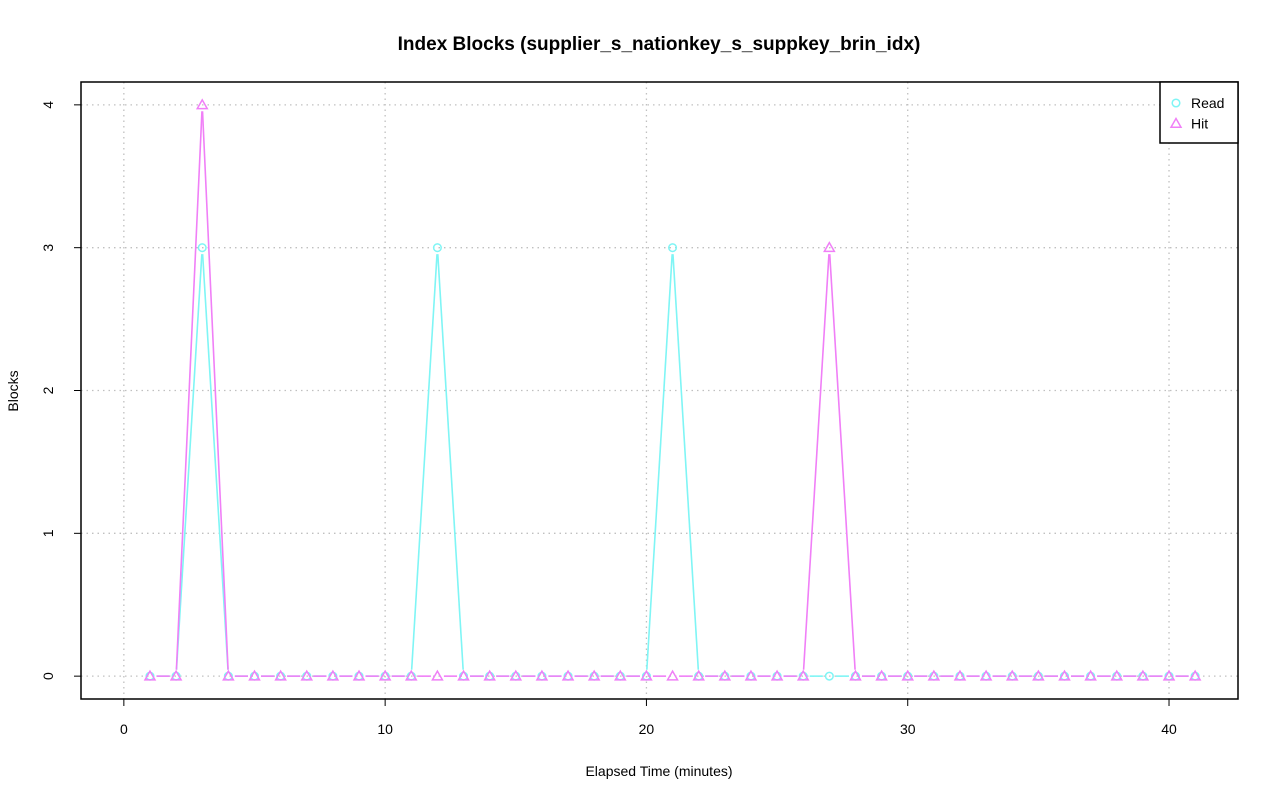  Describe the element at coordinates (647, 729) in the screenshot. I see `x-tick-label: 20` at that location.